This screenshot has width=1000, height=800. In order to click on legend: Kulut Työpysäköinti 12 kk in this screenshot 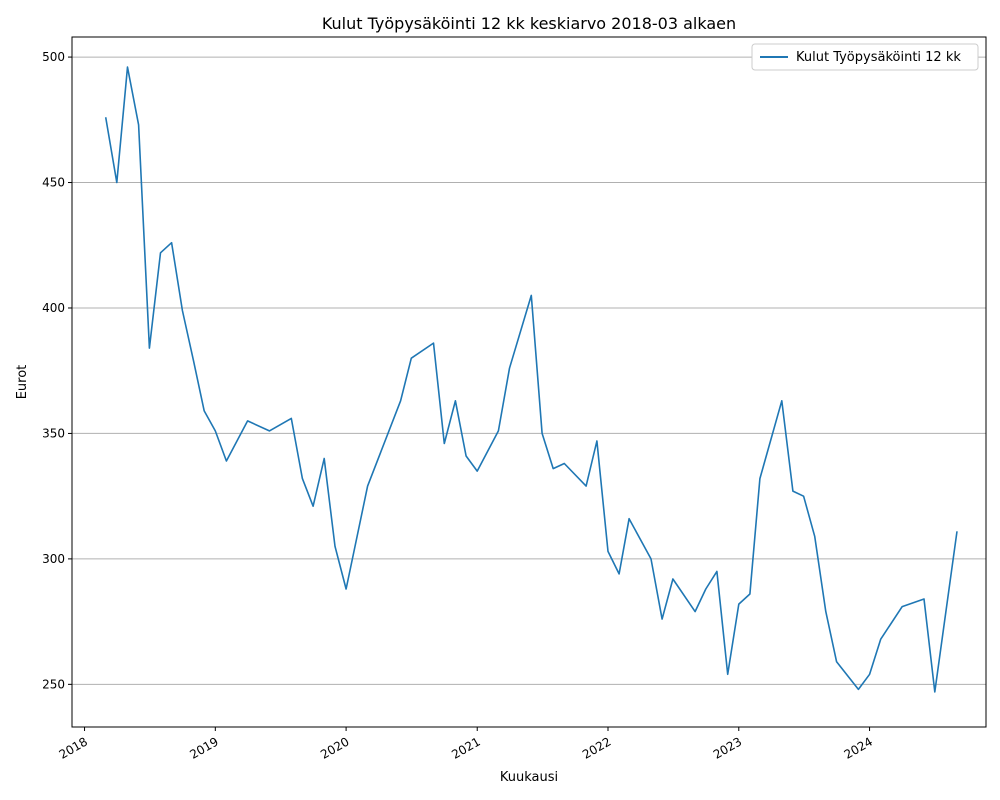, I will do `click(865, 57)`.